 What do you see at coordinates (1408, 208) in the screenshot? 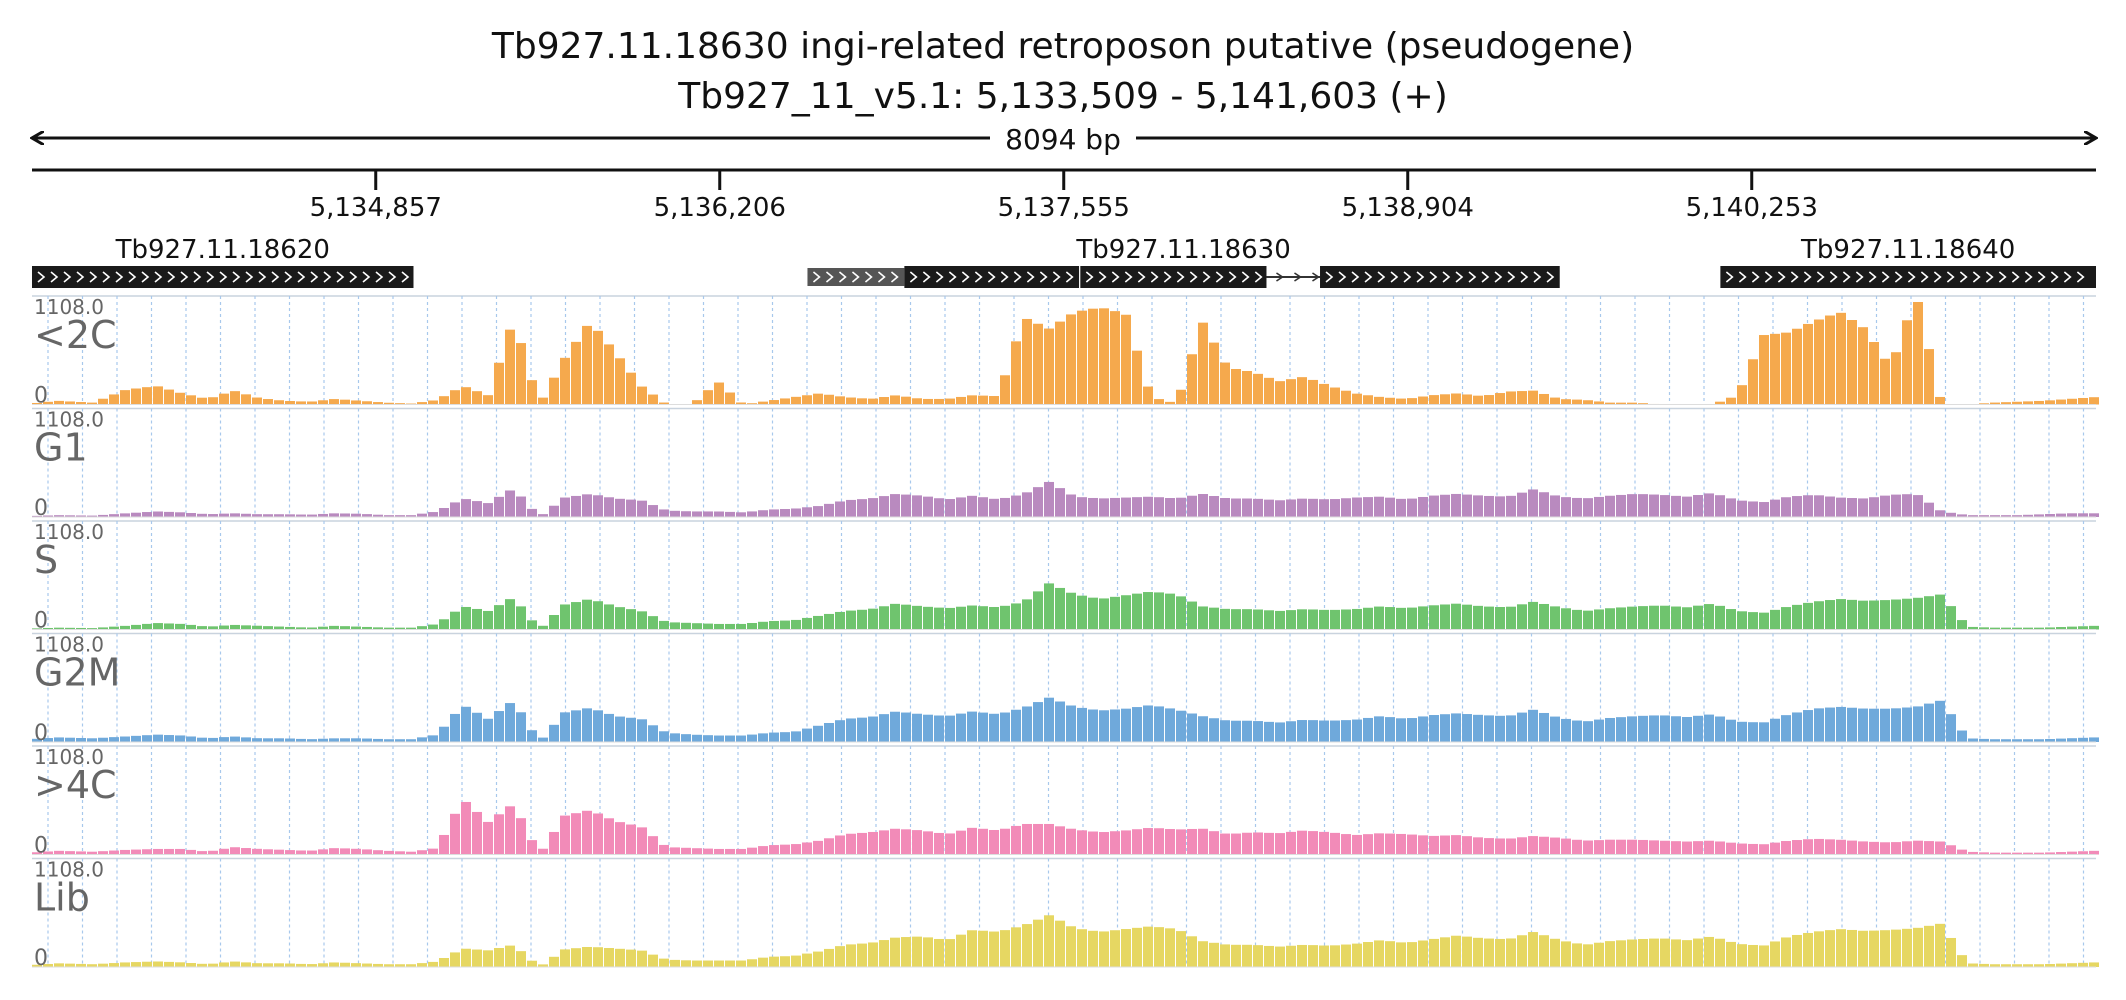
I see `x-tick-label-3: 5,138,904` at bounding box center [1408, 208].